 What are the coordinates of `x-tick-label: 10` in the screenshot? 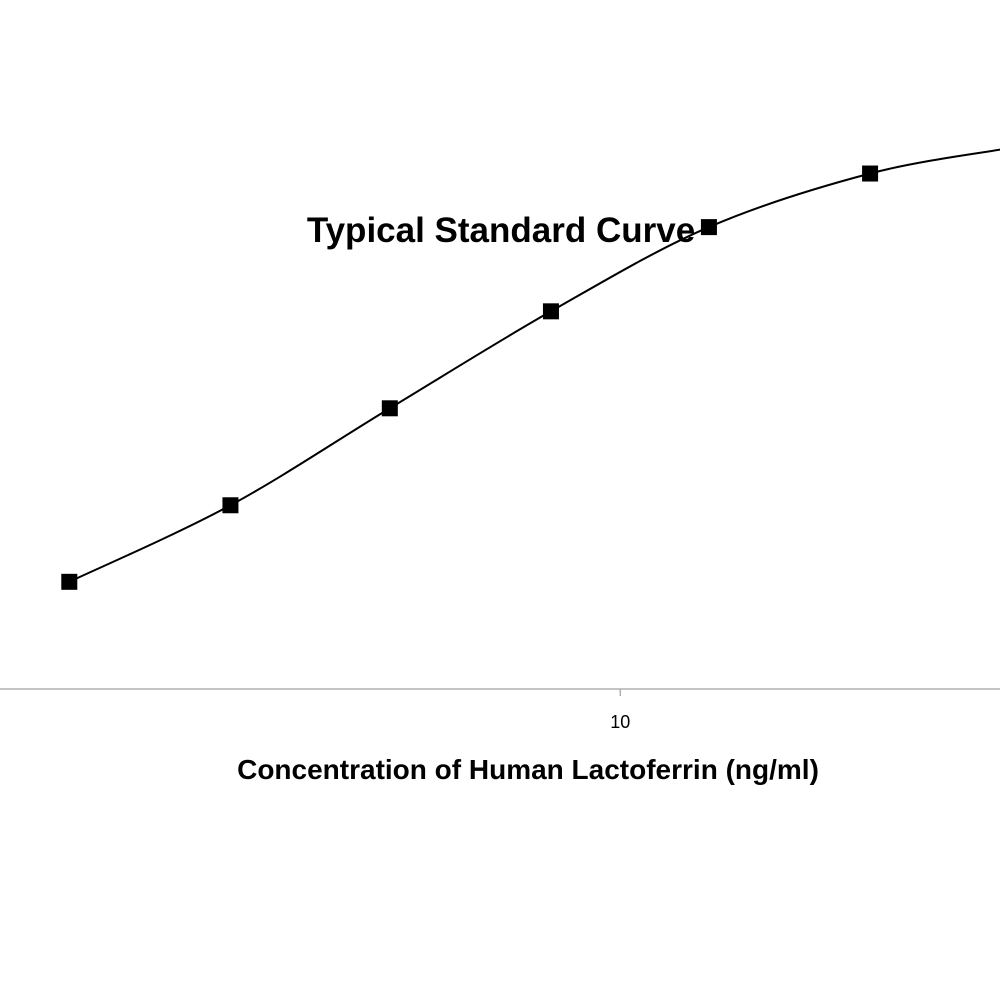 It's located at (620, 722).